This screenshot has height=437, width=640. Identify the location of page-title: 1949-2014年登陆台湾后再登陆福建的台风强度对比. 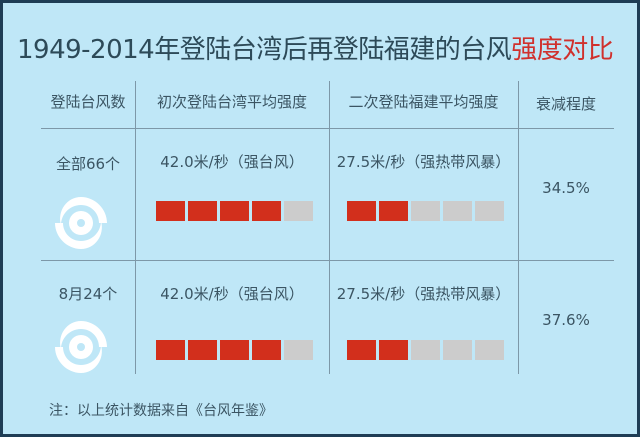
(315, 47).